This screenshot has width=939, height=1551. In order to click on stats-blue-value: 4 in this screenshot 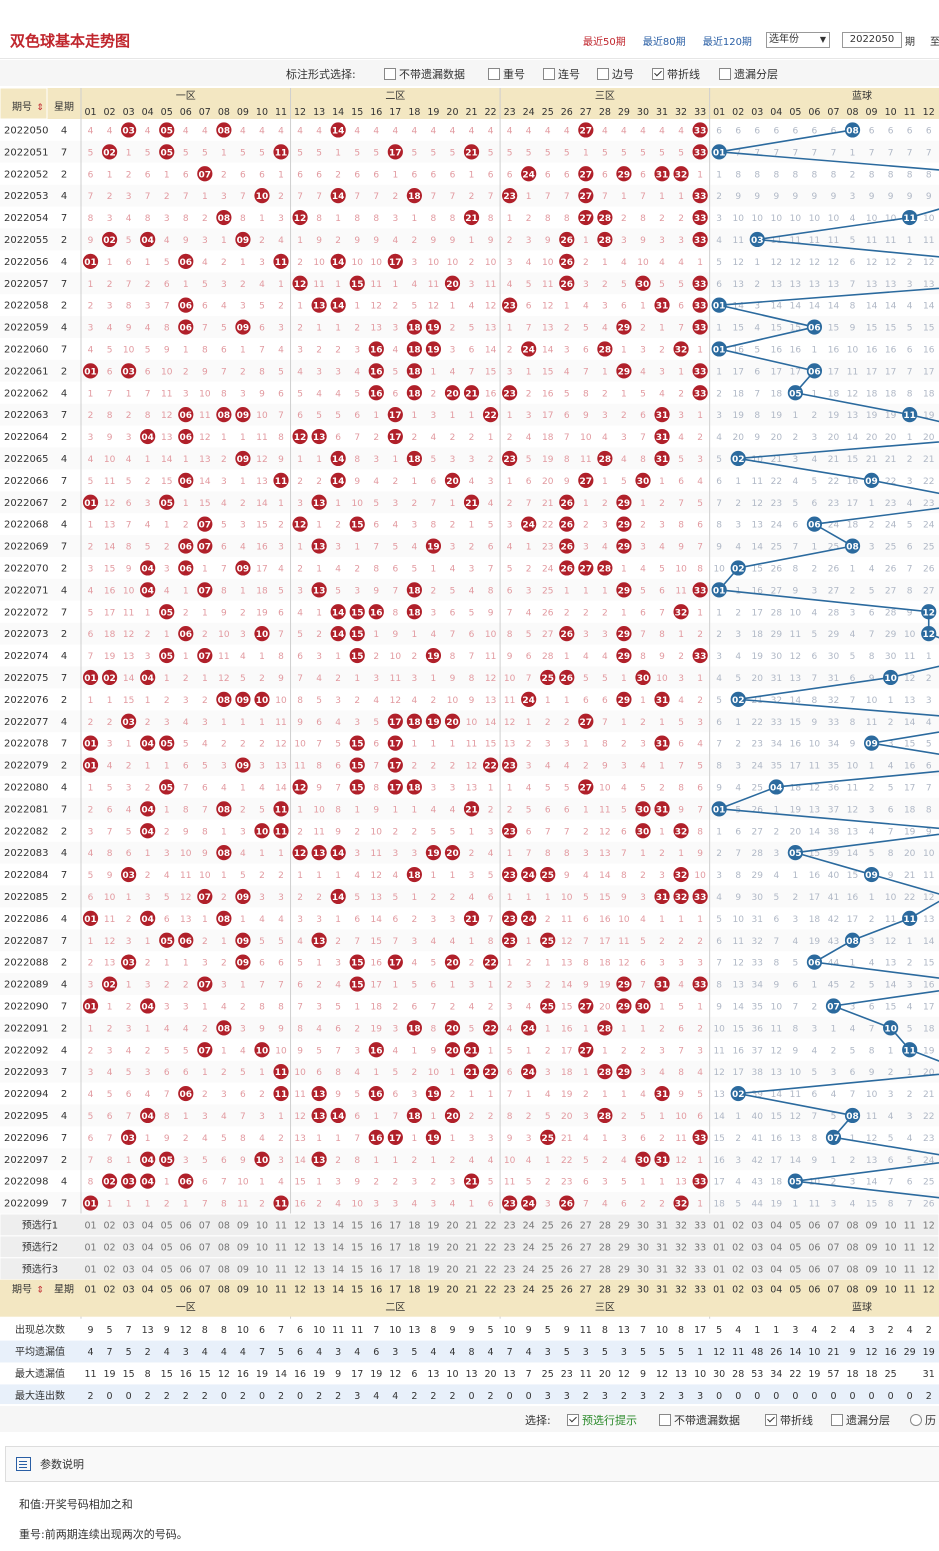, I will do `click(853, 1330)`.